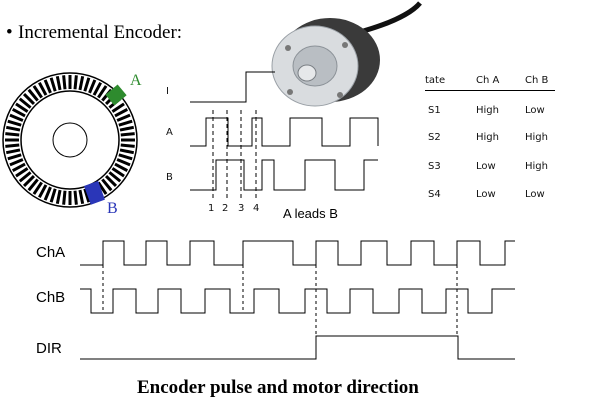  Describe the element at coordinates (100, 32) in the screenshot. I see `slide-title: Incremental Encoder:` at that location.